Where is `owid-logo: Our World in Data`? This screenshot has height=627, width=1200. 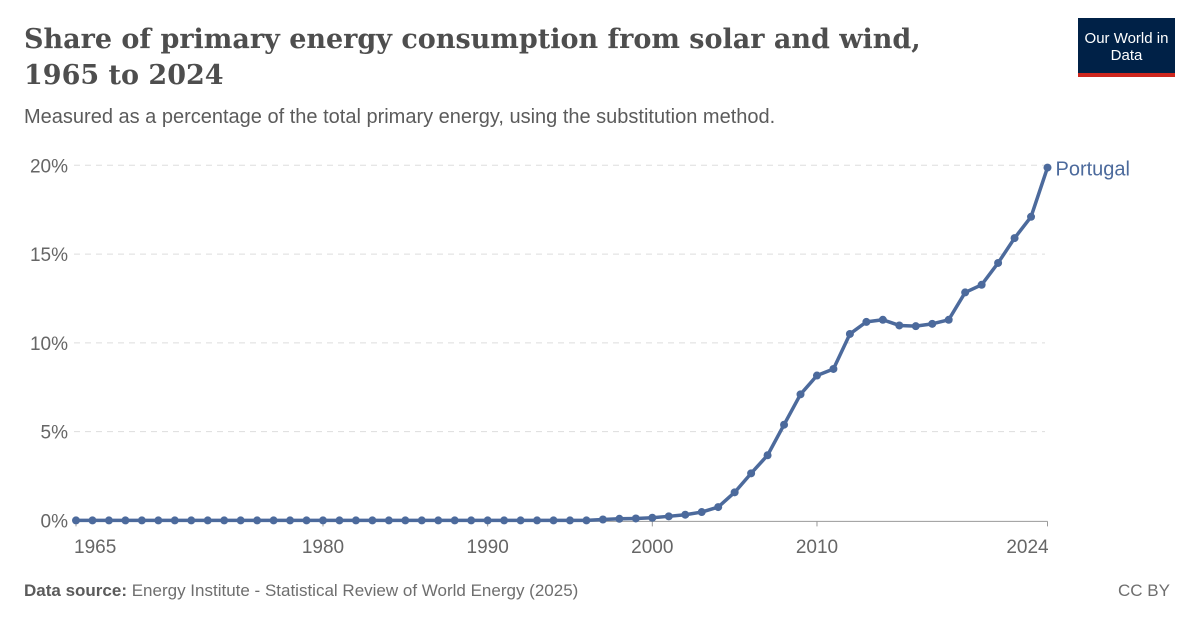 owid-logo: Our World in Data is located at coordinates (1126, 47).